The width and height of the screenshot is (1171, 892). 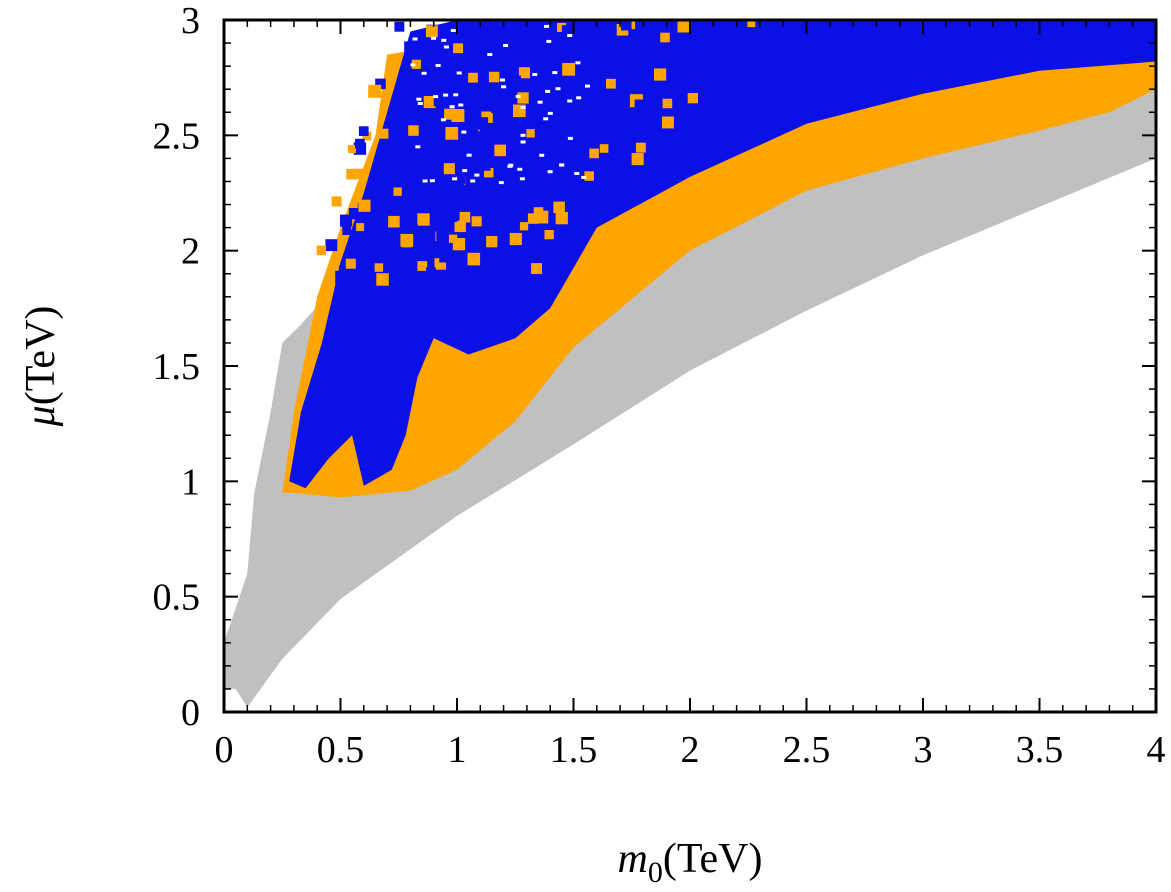 I want to click on x-tick-labels: 0 0.5 1 1.5 2 2.5 3 3.5 4, so click(x=690, y=750).